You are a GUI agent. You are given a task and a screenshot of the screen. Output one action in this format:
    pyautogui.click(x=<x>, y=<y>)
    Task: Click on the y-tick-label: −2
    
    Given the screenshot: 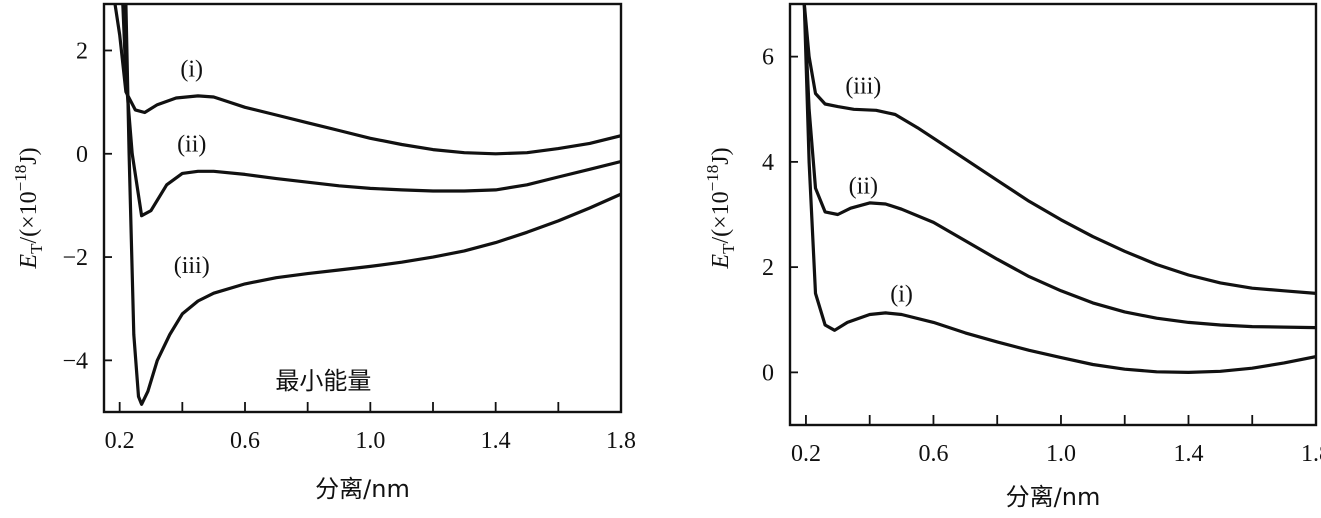 What is the action you would take?
    pyautogui.click(x=75, y=258)
    